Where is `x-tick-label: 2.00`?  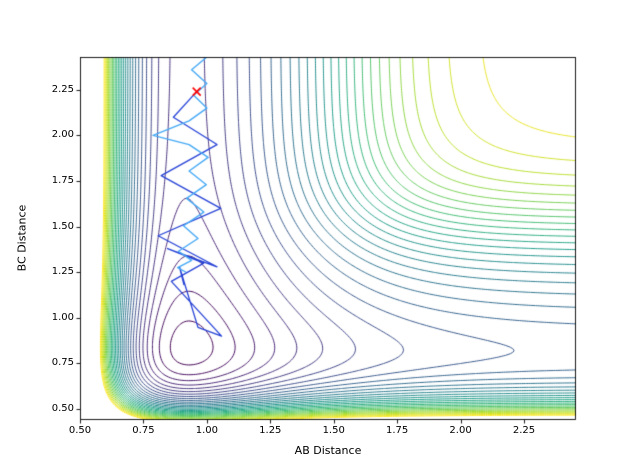 x-tick-label: 2.00 is located at coordinates (460, 430).